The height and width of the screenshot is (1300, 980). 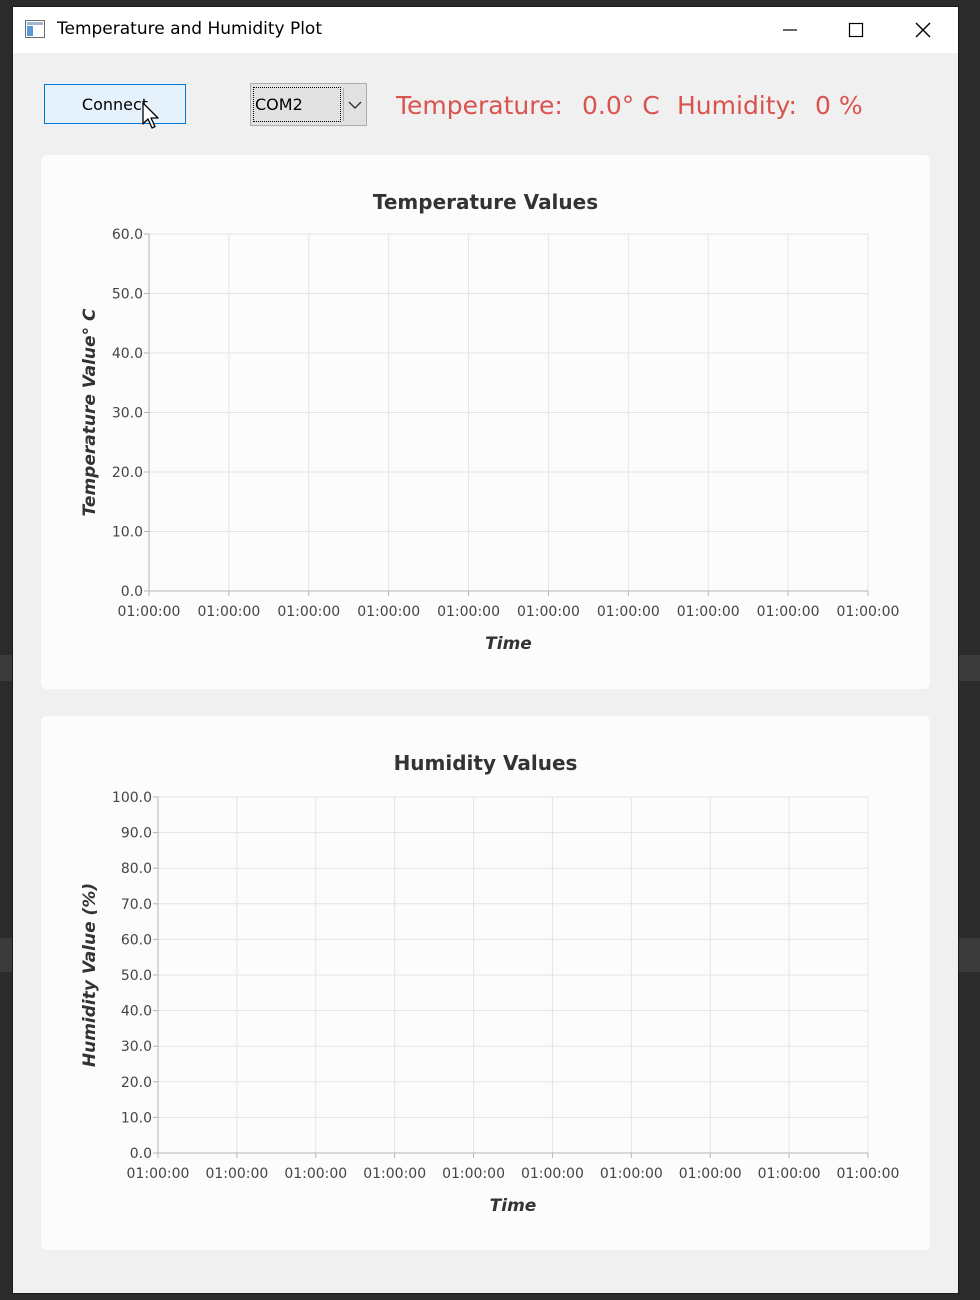 I want to click on close-icon, so click(x=923, y=30).